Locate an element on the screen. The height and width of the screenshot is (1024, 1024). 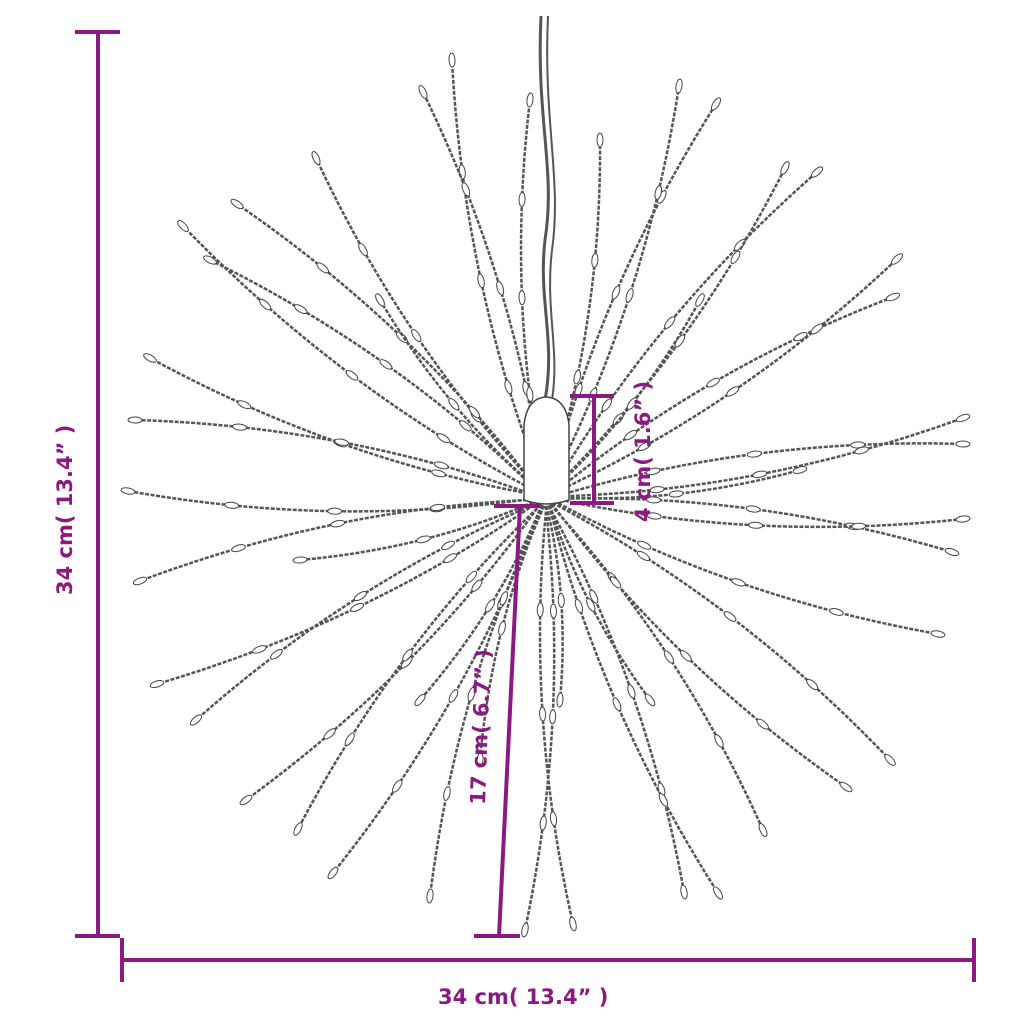
center-cap is located at coordinates (546, 450).